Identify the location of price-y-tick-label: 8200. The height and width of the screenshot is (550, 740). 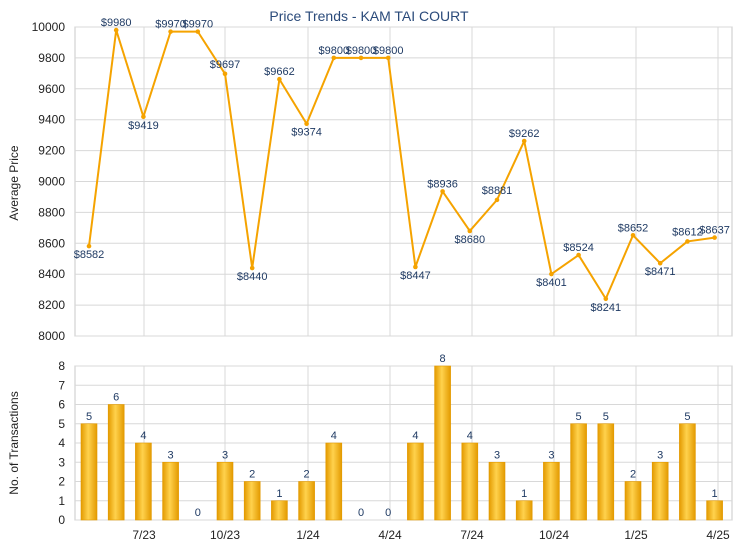
(51, 305).